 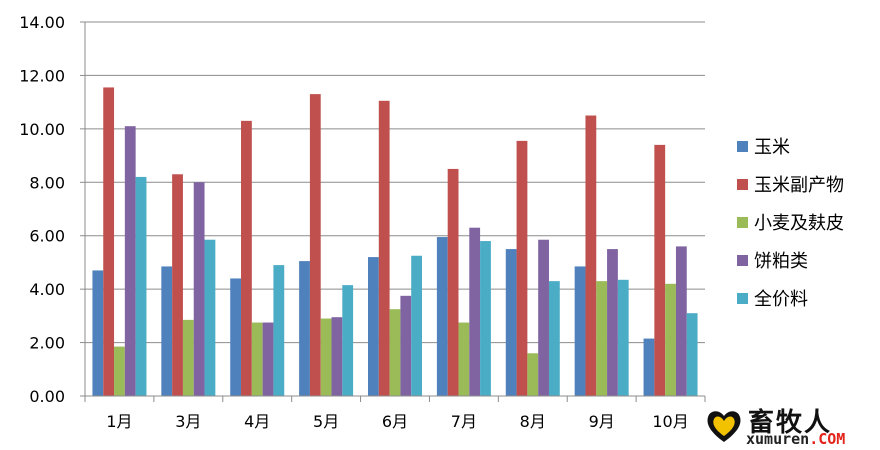 I want to click on watermark-logo: 畜牧人 xumuren.COM, so click(x=788, y=425).